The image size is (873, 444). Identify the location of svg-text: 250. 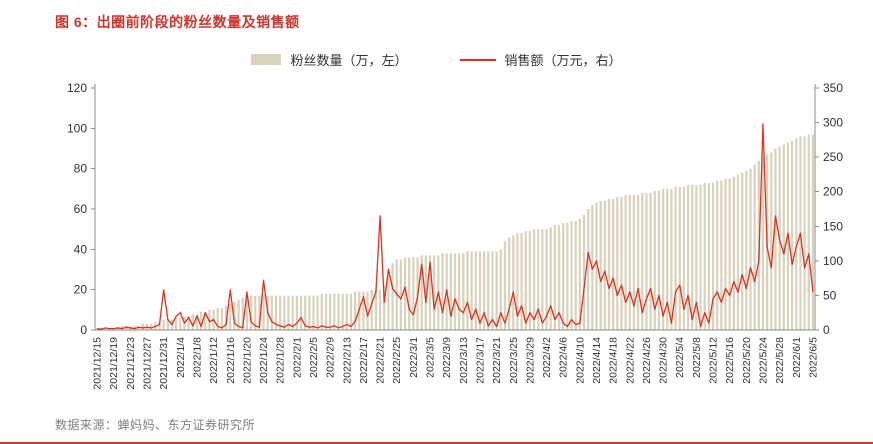
(833, 157).